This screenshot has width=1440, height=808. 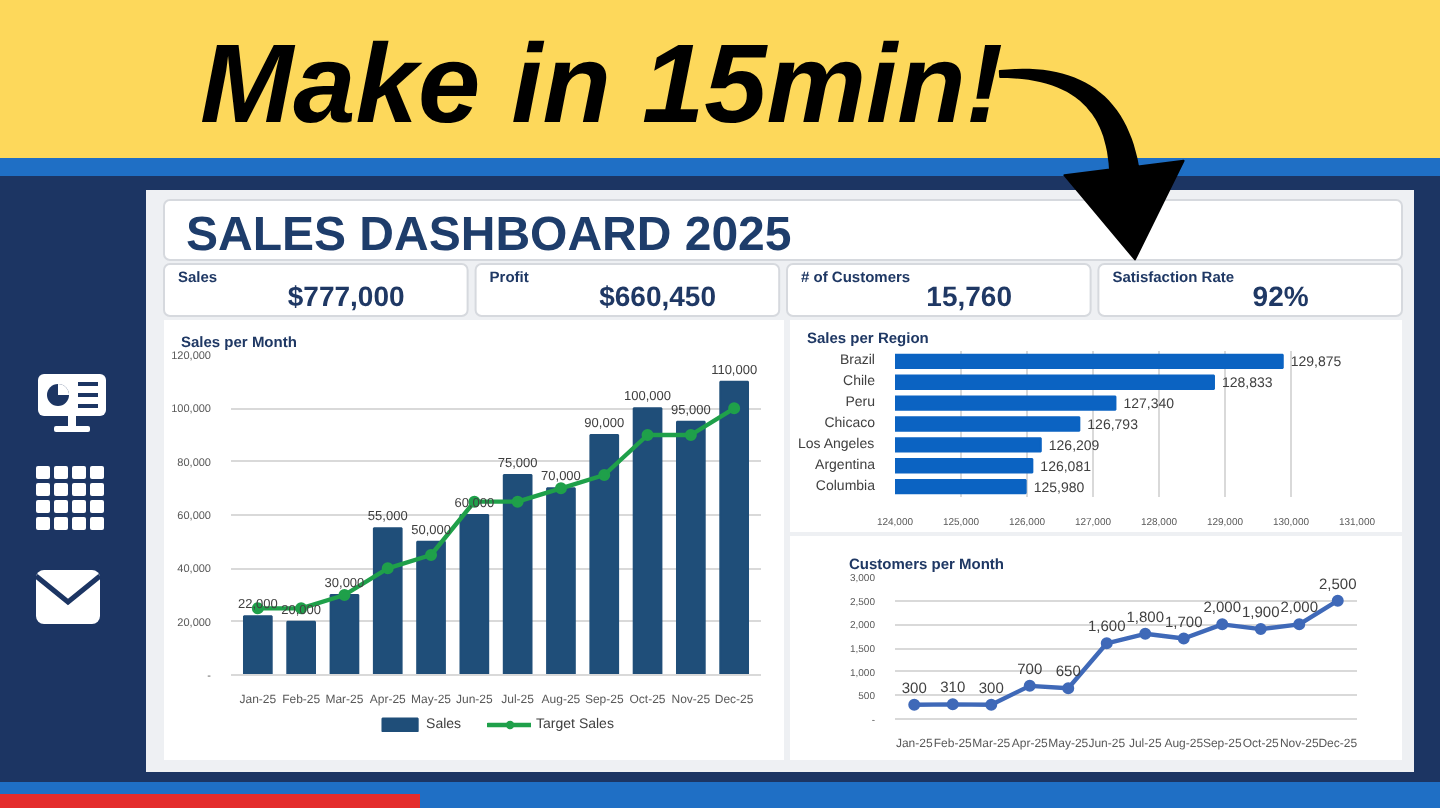 What do you see at coordinates (658, 296) in the screenshot?
I see `text: $660,450` at bounding box center [658, 296].